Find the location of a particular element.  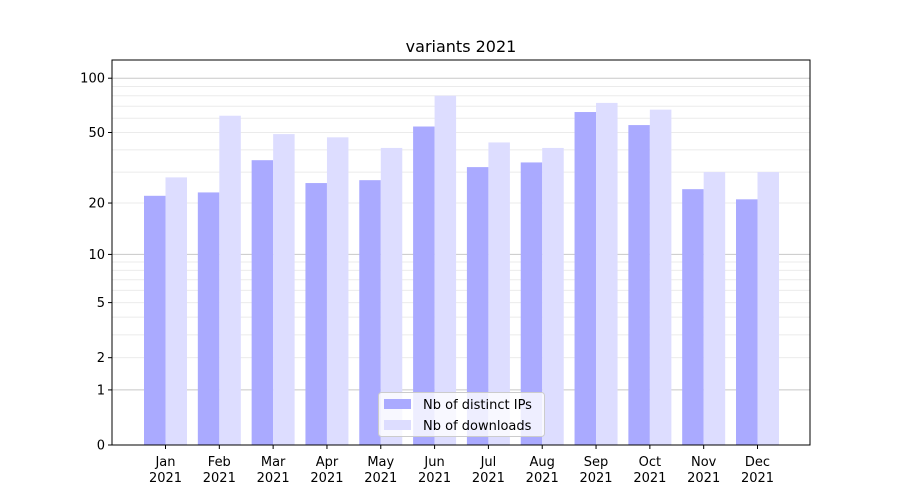

y-axis-ticks: 0 1 2 5 10 20 50 100 is located at coordinates (96, 263).